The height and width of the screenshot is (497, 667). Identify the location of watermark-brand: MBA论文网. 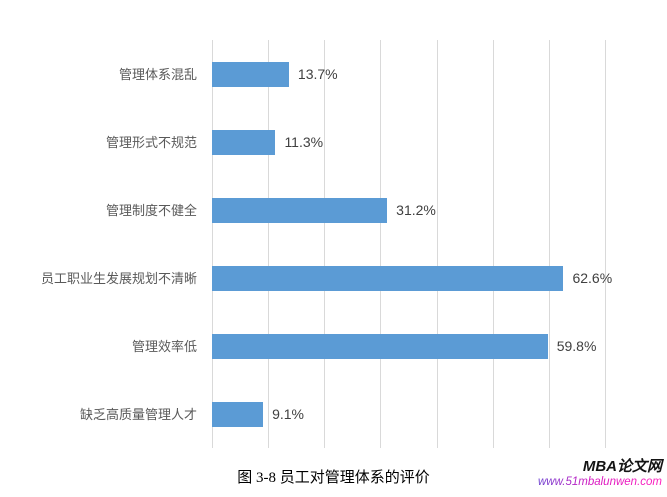
(622, 466).